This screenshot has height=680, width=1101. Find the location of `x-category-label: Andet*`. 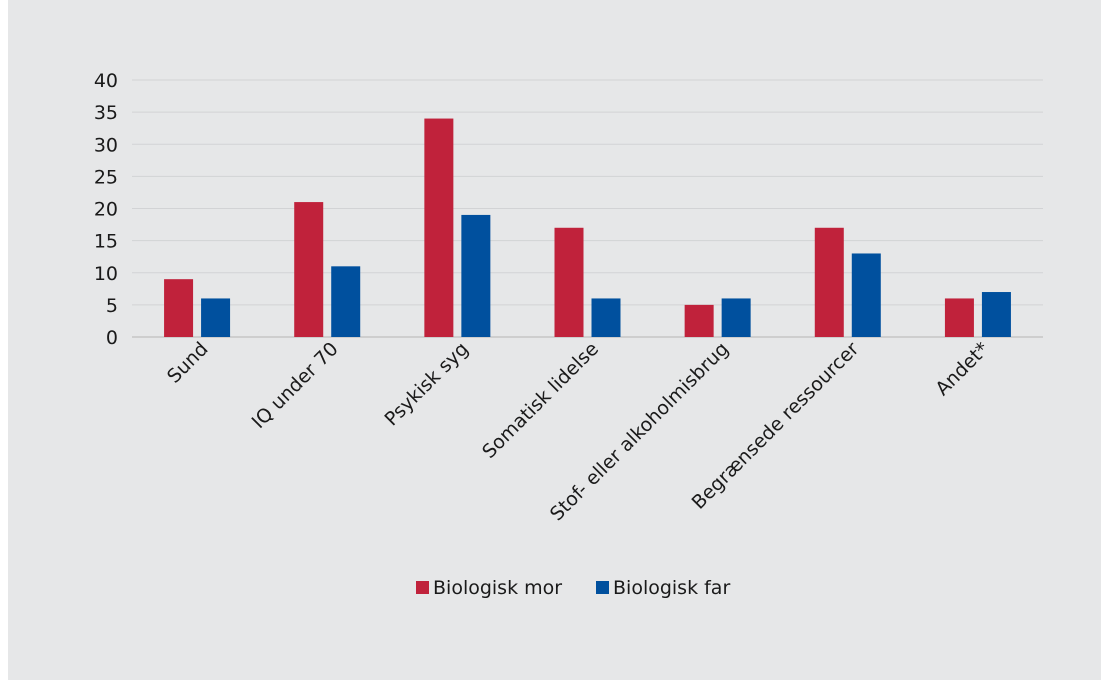

x-category-label: Andet* is located at coordinates (962, 369).